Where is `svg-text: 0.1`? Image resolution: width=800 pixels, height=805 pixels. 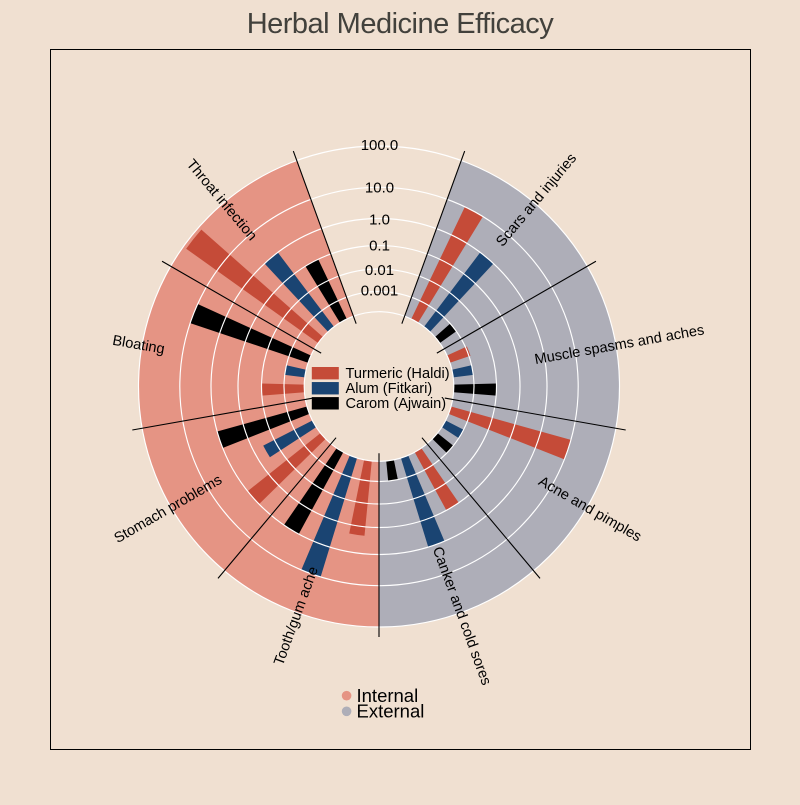 svg-text: 0.1 is located at coordinates (379, 246).